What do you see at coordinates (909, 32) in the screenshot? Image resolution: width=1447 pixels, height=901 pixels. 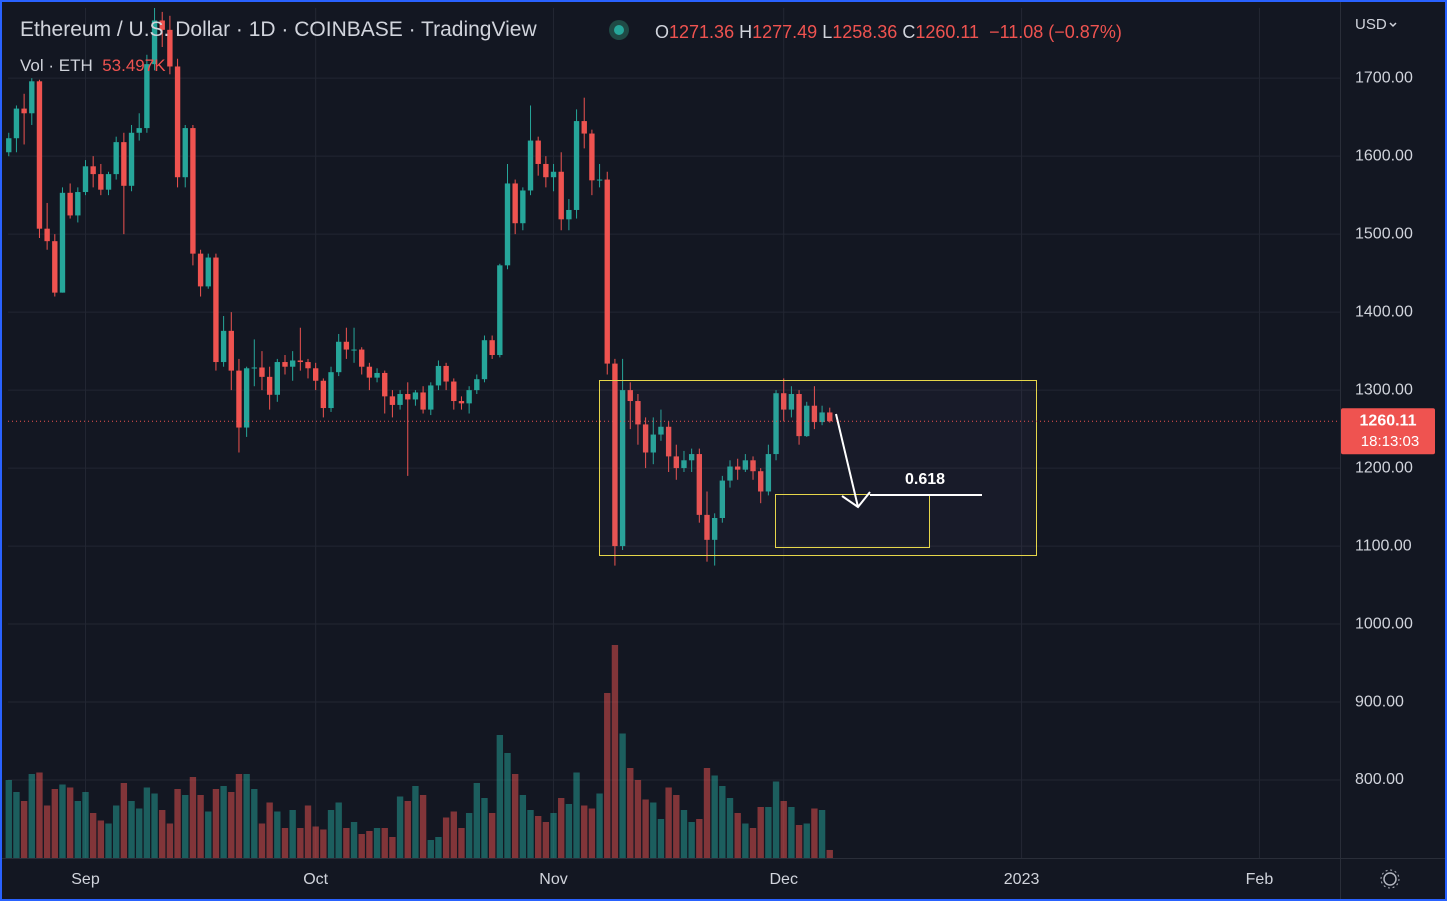 I see `ohlc-letter: C` at bounding box center [909, 32].